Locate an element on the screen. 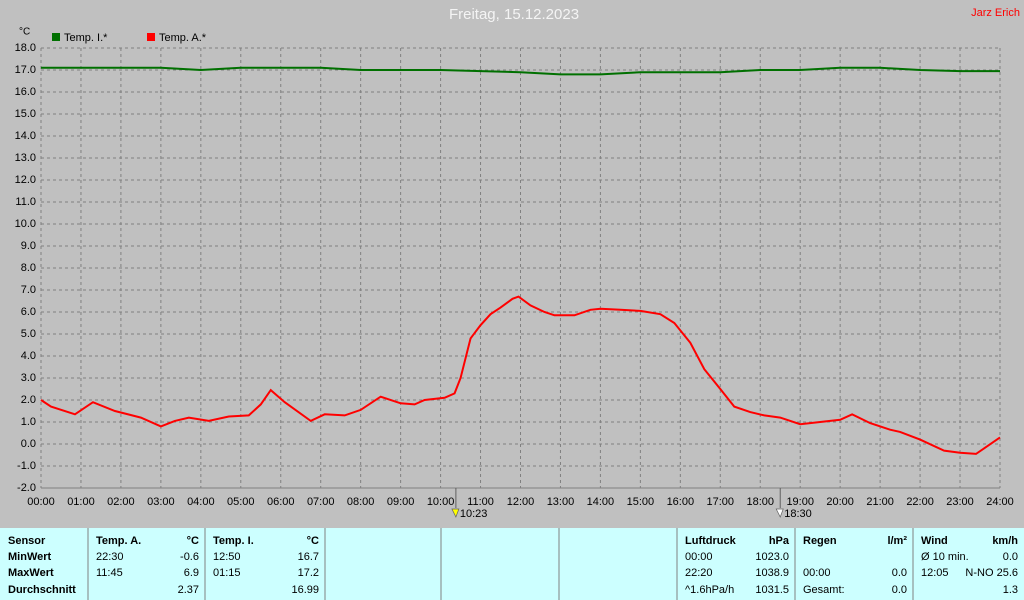 The width and height of the screenshot is (1024, 600). x-tick-label: 10:00 is located at coordinates (441, 502).